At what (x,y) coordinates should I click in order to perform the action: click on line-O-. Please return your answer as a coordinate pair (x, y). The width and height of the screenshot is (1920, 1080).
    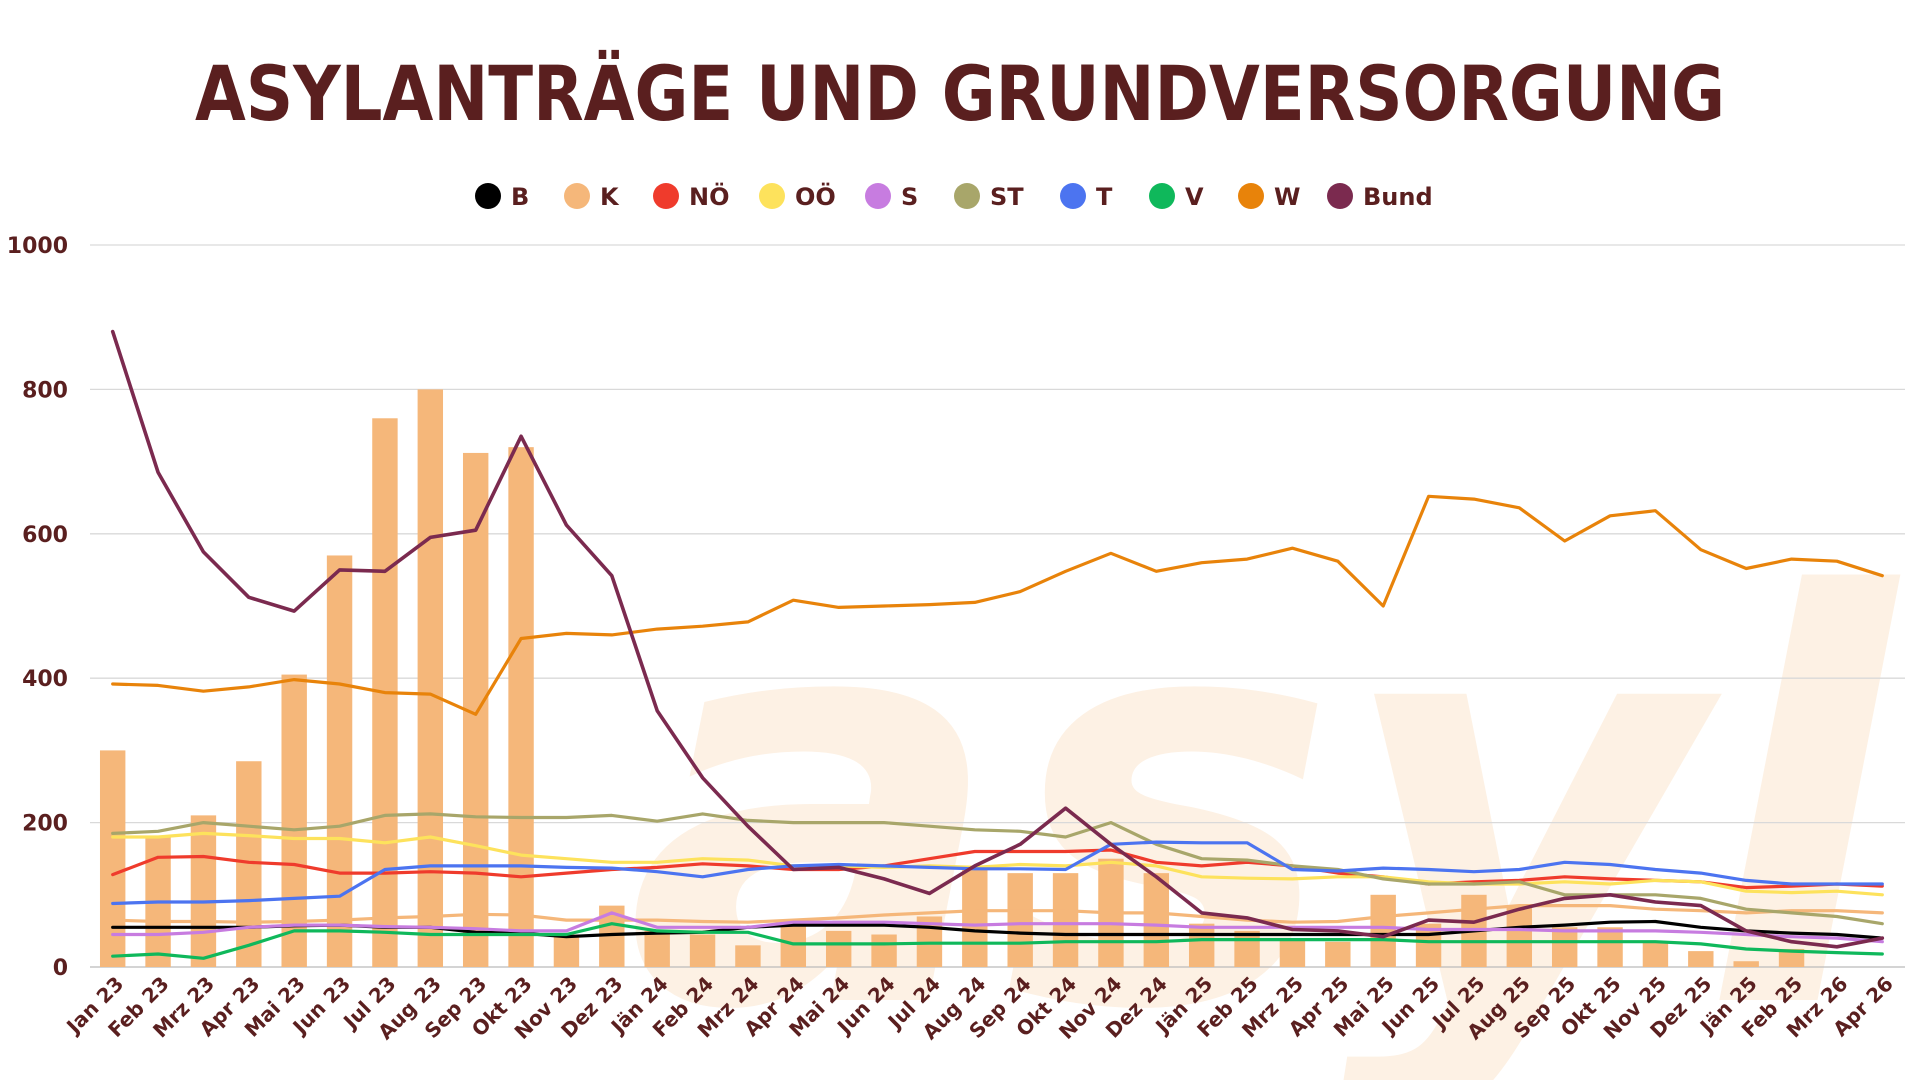
    Looking at the image, I should click on (997, 864).